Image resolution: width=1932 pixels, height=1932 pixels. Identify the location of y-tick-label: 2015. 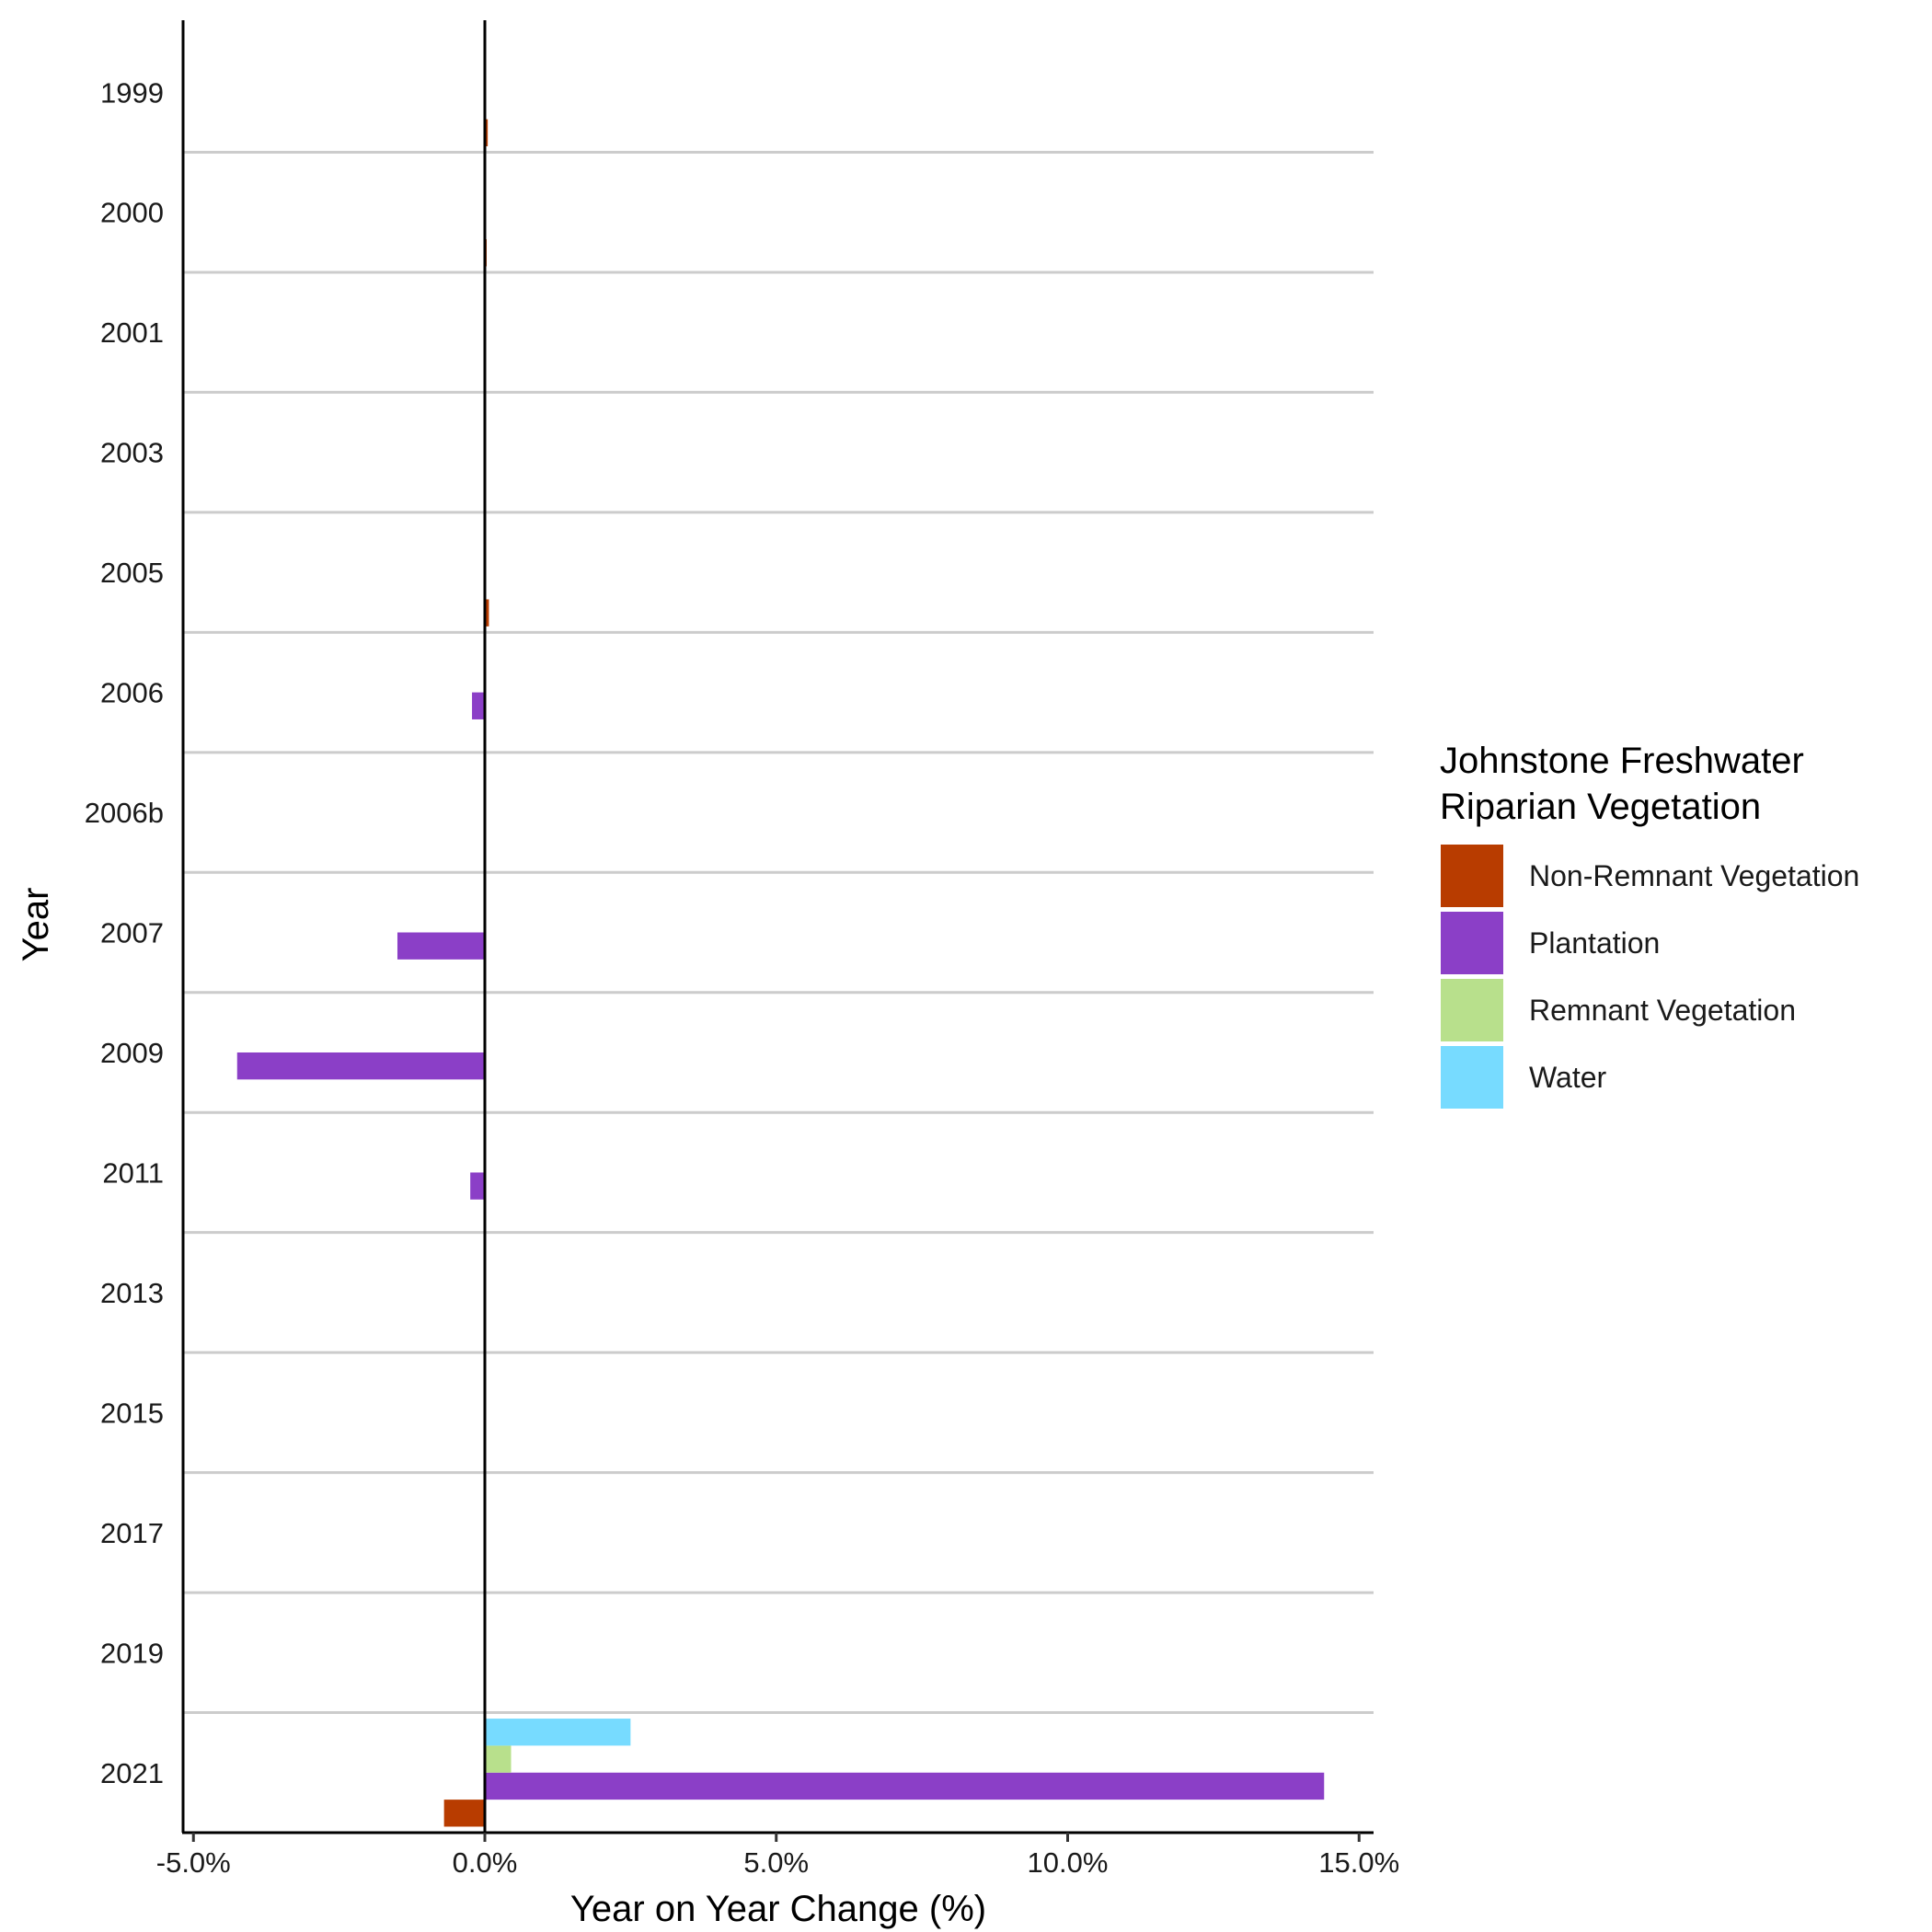
(132, 1413).